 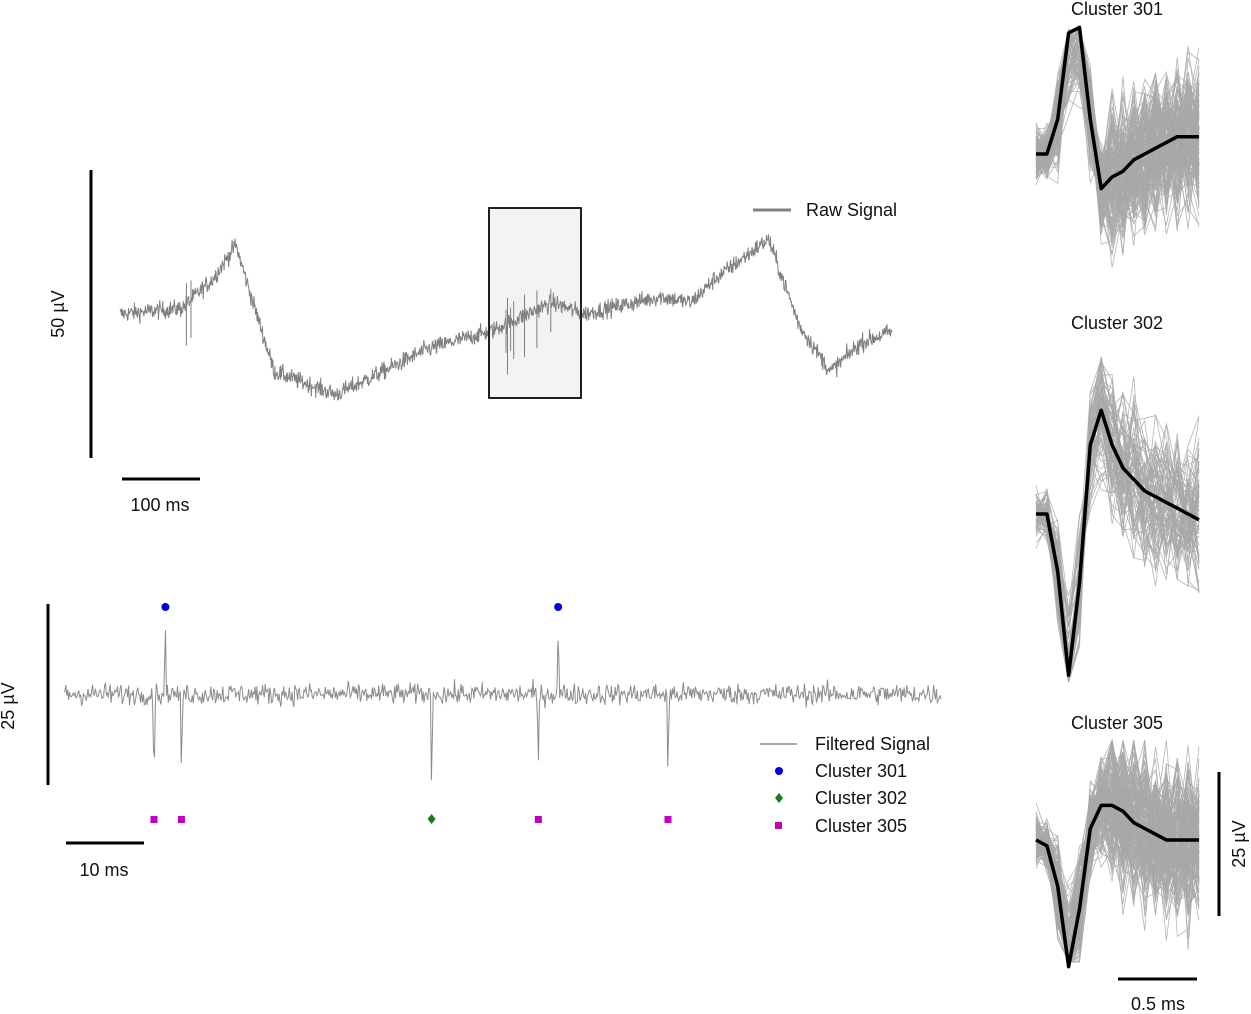 I want to click on legend-filtered-label: Filtered Signal, so click(x=872, y=744).